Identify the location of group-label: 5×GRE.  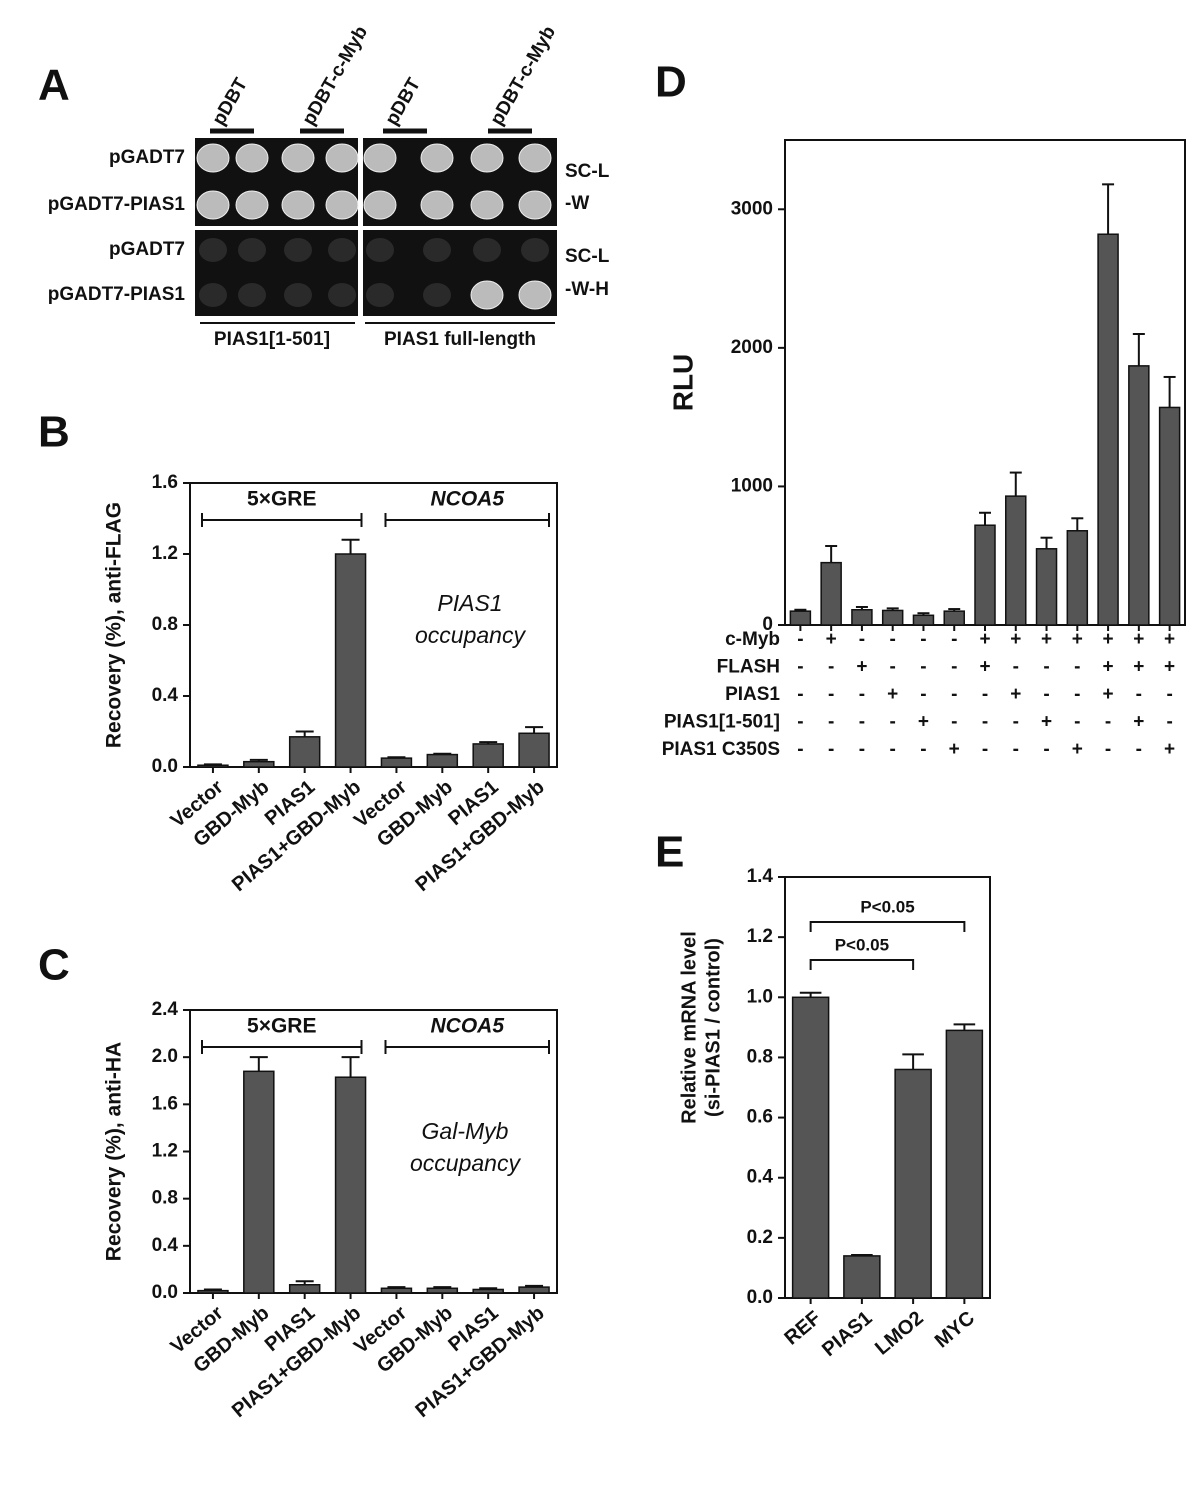
(281, 499).